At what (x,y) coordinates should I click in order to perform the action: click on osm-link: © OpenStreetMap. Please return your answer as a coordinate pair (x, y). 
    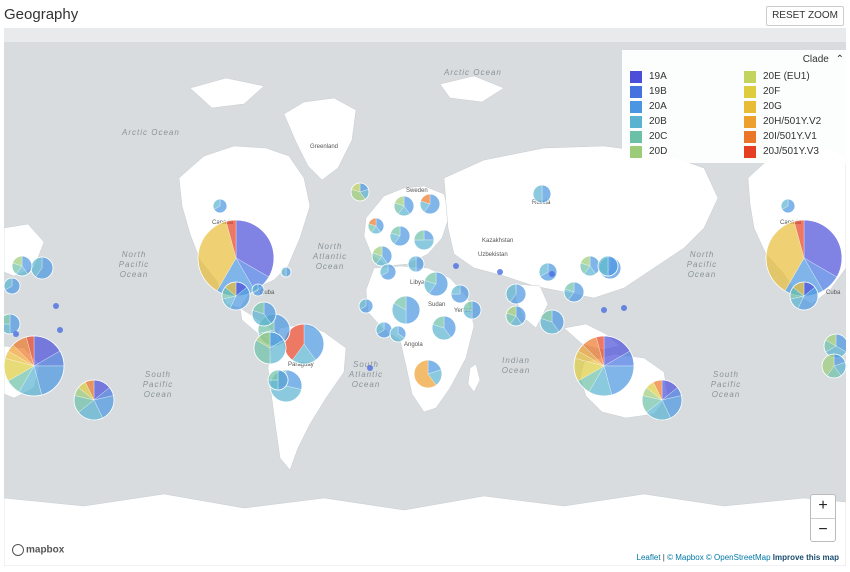
    Looking at the image, I should click on (738, 557).